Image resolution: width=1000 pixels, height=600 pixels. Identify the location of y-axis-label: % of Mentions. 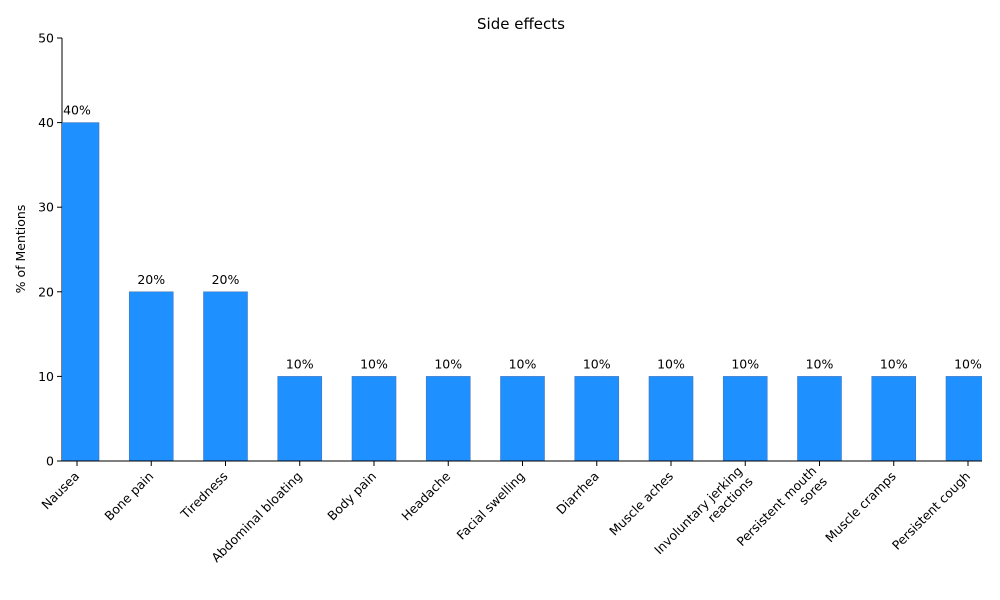
(20, 249).